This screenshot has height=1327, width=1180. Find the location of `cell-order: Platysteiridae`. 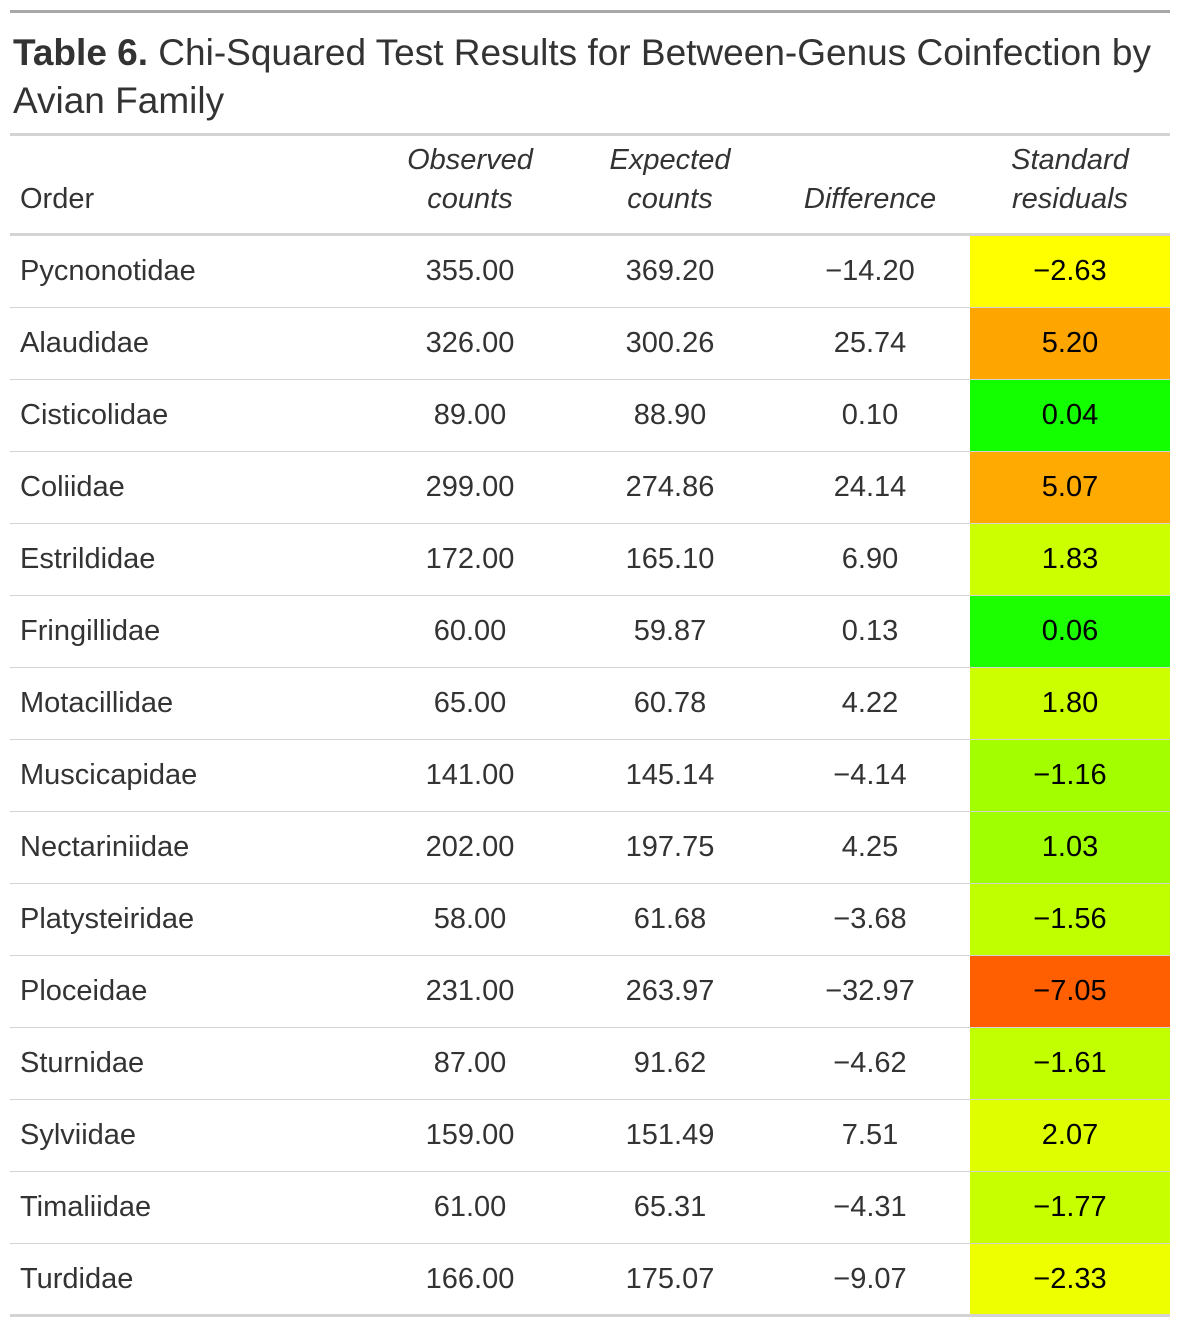

cell-order: Platysteiridae is located at coordinates (107, 919).